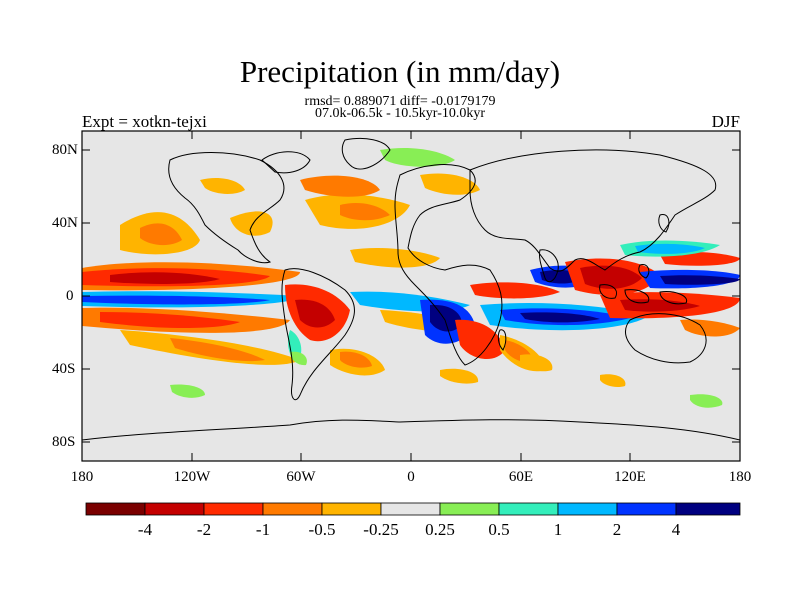  Describe the element at coordinates (65, 150) in the screenshot. I see `y-tick-80n: 80N` at that location.